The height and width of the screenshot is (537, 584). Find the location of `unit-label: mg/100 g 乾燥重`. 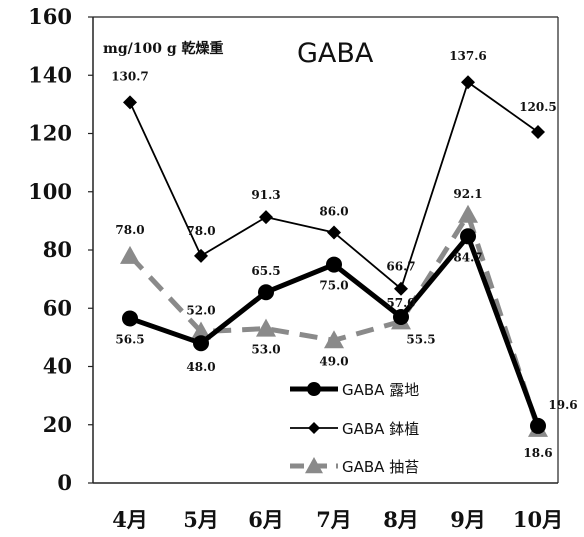

unit-label: mg/100 g 乾燥重 is located at coordinates (163, 48).